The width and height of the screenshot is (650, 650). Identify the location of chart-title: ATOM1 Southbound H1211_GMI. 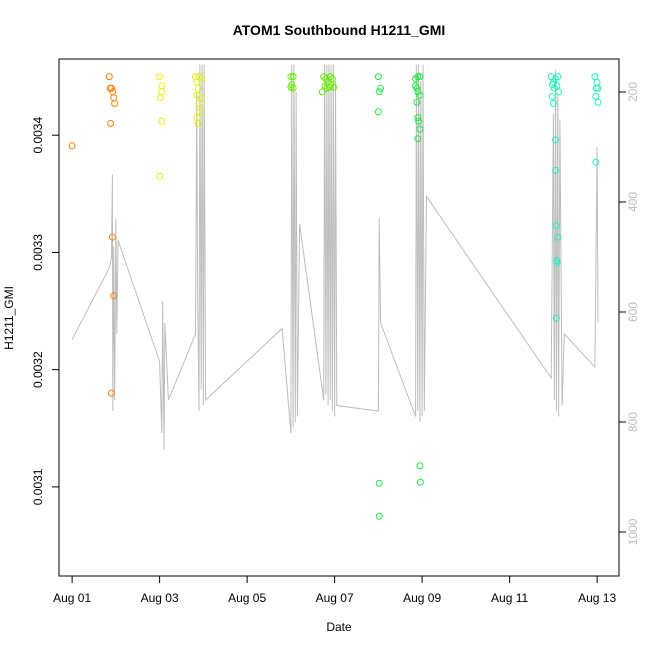
(339, 30).